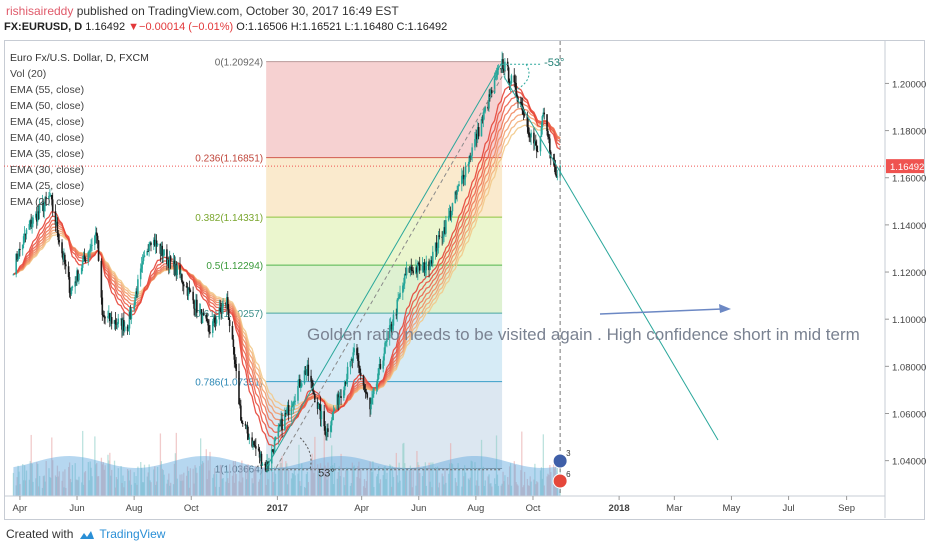 The height and width of the screenshot is (550, 932). Describe the element at coordinates (47, 90) in the screenshot. I see `legend-item: EMA (55, close)` at that location.